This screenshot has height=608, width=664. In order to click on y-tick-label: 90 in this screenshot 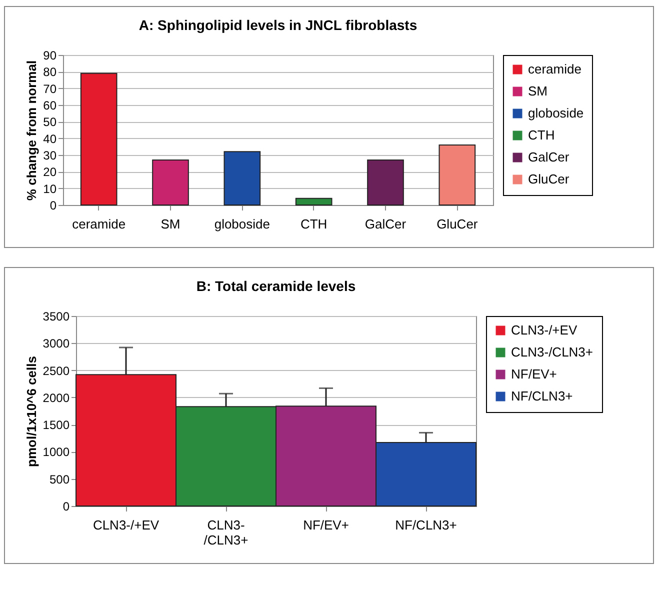, I will do `click(50, 55)`.